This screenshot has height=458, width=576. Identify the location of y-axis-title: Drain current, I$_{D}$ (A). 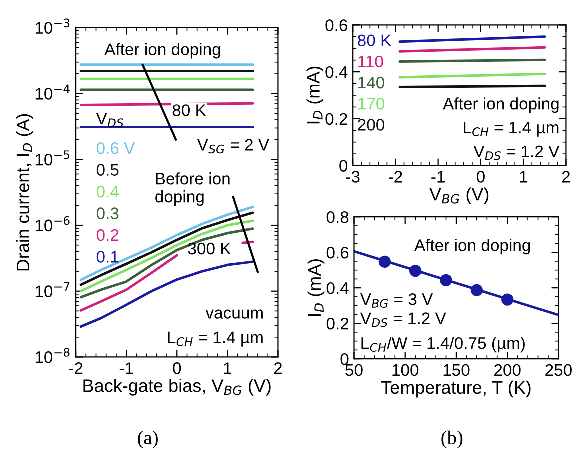
(25, 192).